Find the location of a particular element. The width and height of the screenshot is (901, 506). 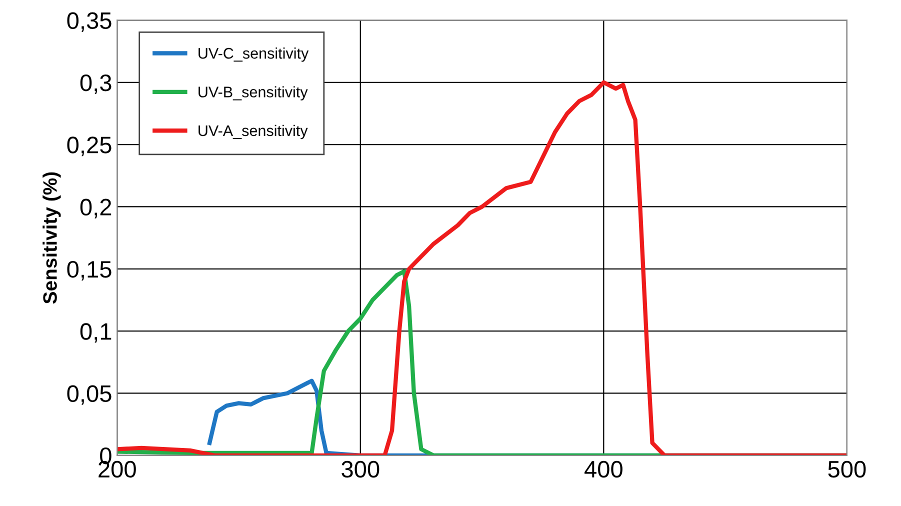

legend-label: UV-B_sensitivity is located at coordinates (253, 93).